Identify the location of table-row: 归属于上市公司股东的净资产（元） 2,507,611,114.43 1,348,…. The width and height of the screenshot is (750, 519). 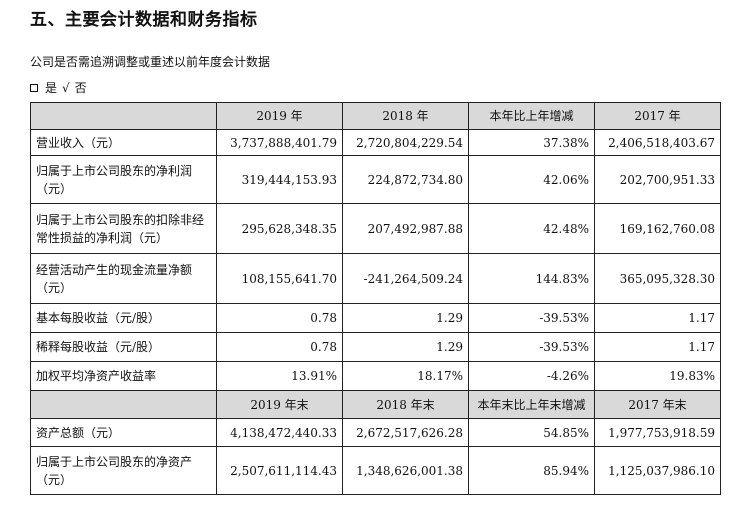
(375, 470).